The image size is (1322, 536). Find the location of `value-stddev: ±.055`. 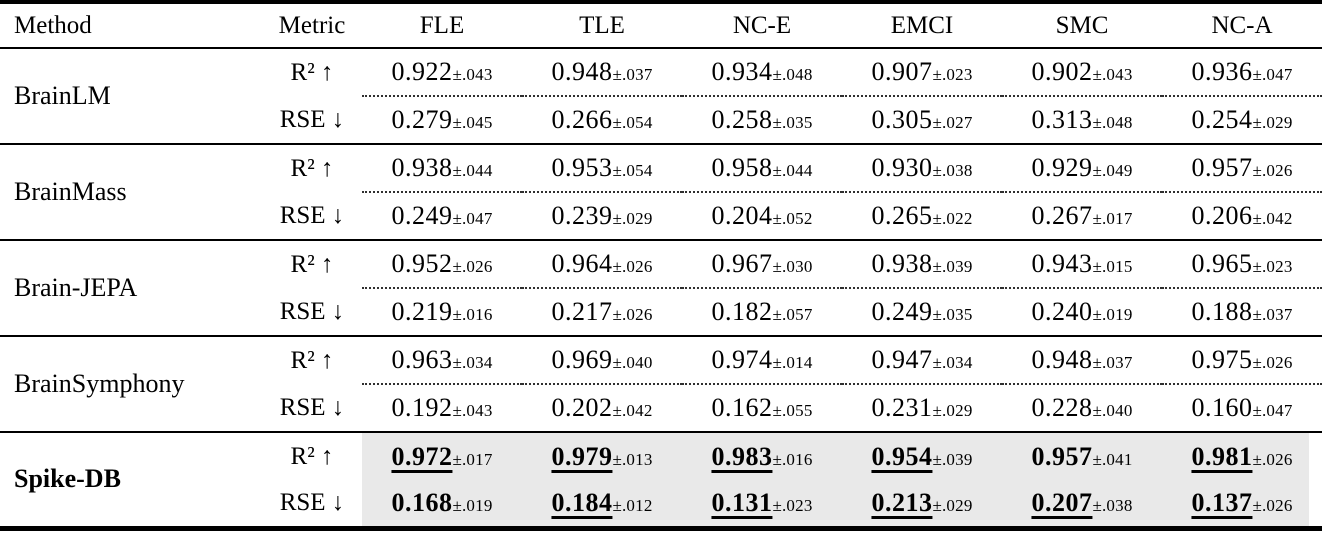

value-stddev: ±.055 is located at coordinates (792, 410).